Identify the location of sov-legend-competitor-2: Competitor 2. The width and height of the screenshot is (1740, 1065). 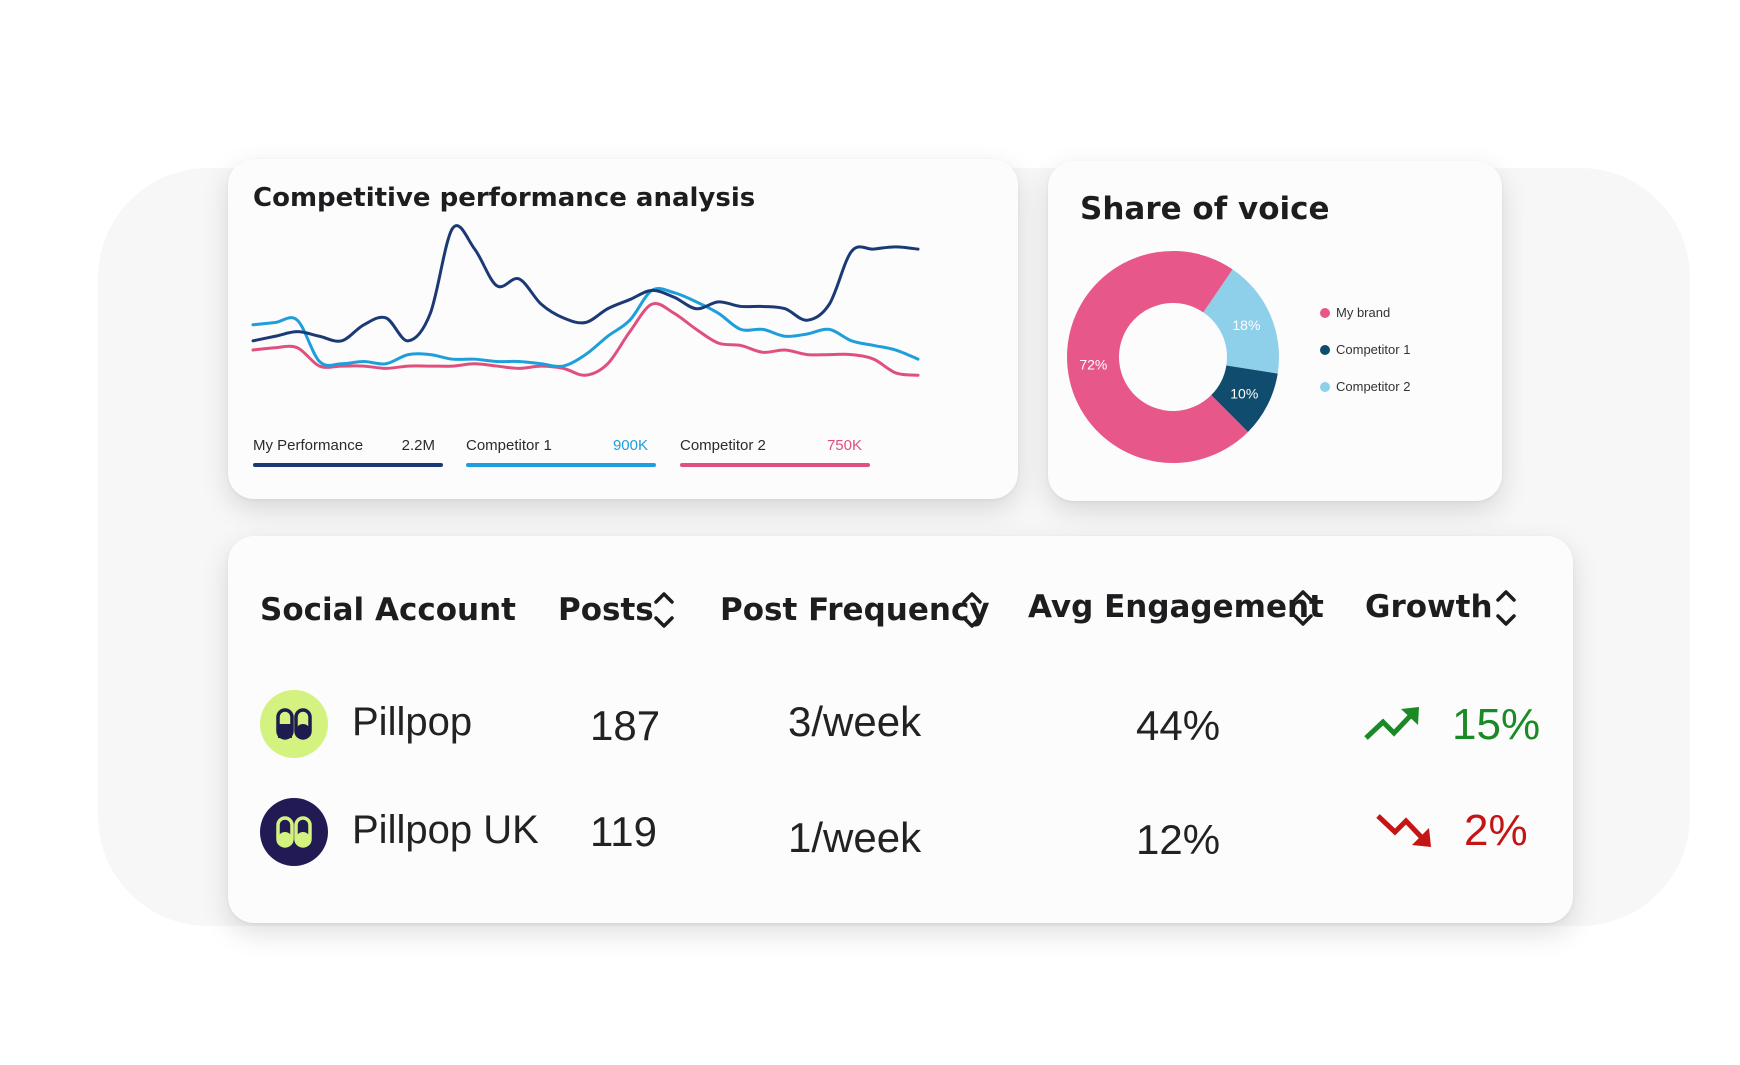
(1365, 386).